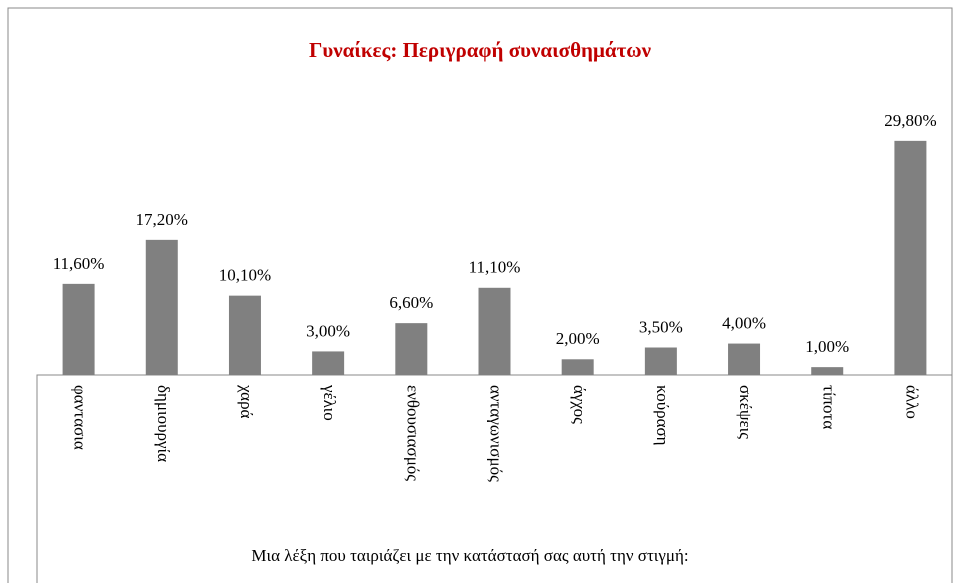 This screenshot has height=583, width=957. What do you see at coordinates (162, 219) in the screenshot?
I see `value-label: 17,20%` at bounding box center [162, 219].